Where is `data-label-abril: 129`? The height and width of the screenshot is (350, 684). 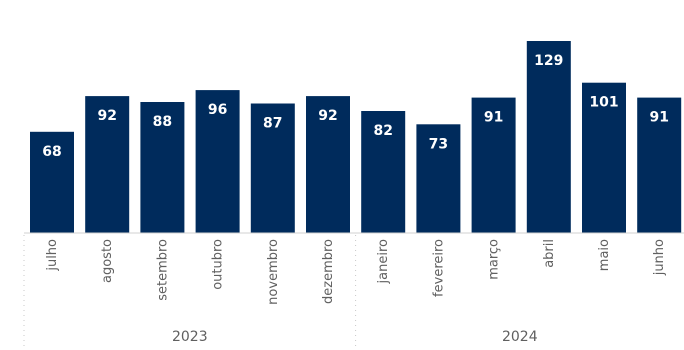 data-label-abril: 129 is located at coordinates (548, 61).